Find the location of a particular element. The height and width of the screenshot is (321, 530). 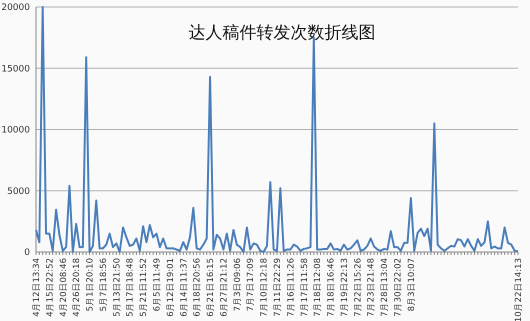

text: 达人稿件转发次数折线图 is located at coordinates (282, 33).